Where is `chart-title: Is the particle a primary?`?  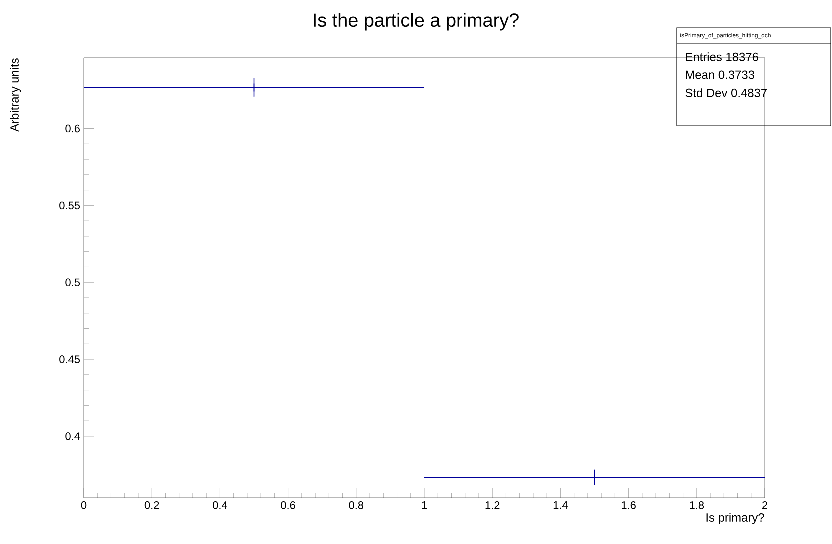
chart-title: Is the particle a primary? is located at coordinates (416, 22).